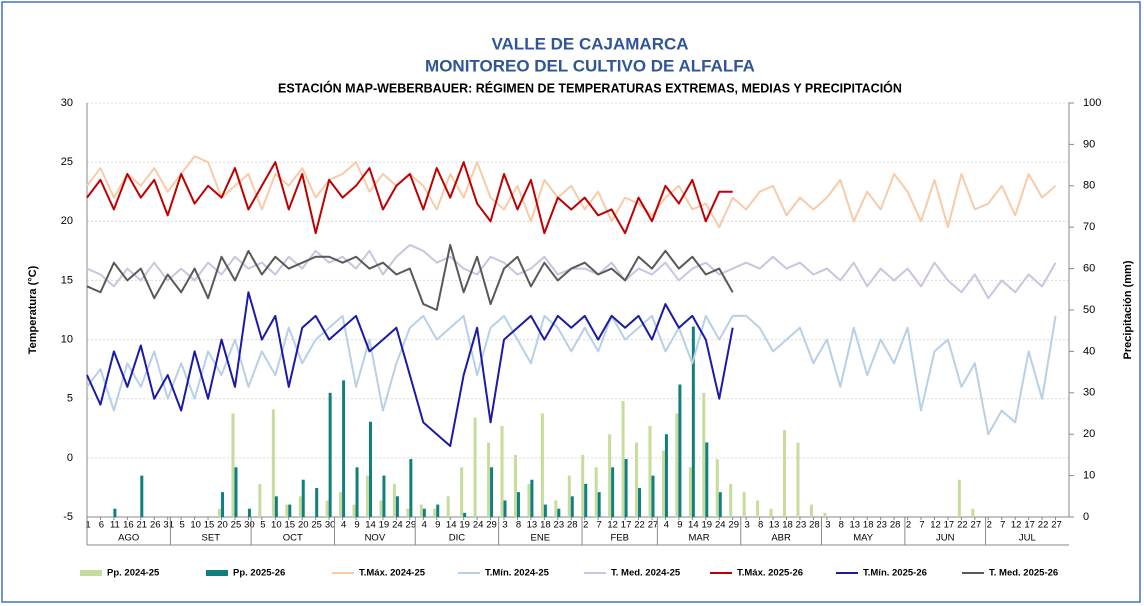 This screenshot has height=606, width=1144. Describe the element at coordinates (854, 525) in the screenshot. I see `x-tick-label: 13` at that location.